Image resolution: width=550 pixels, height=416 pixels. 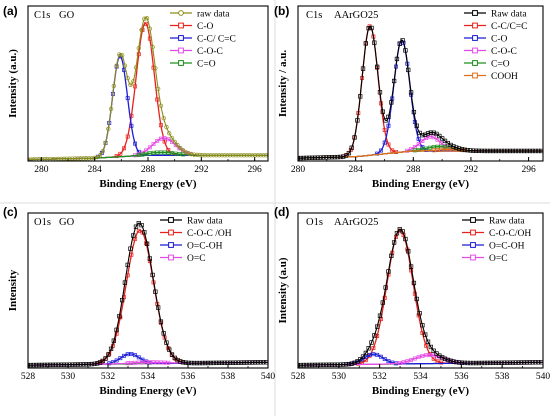 What do you see at coordinates (461, 377) in the screenshot?
I see `x-tick-label: 536` at bounding box center [461, 377].